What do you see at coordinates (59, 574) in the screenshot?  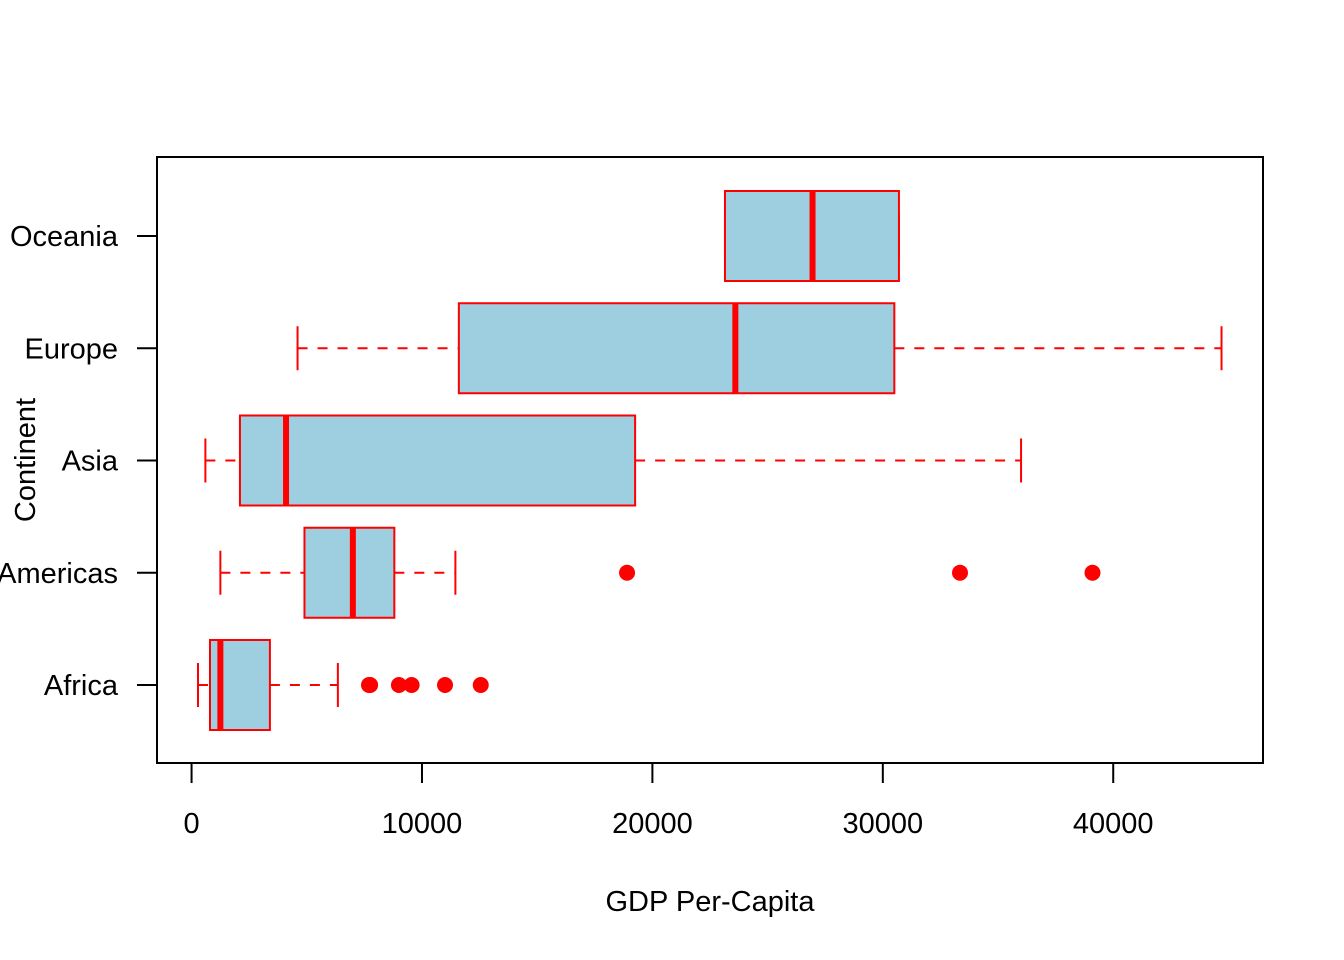 I see `category-label: Americas` at bounding box center [59, 574].